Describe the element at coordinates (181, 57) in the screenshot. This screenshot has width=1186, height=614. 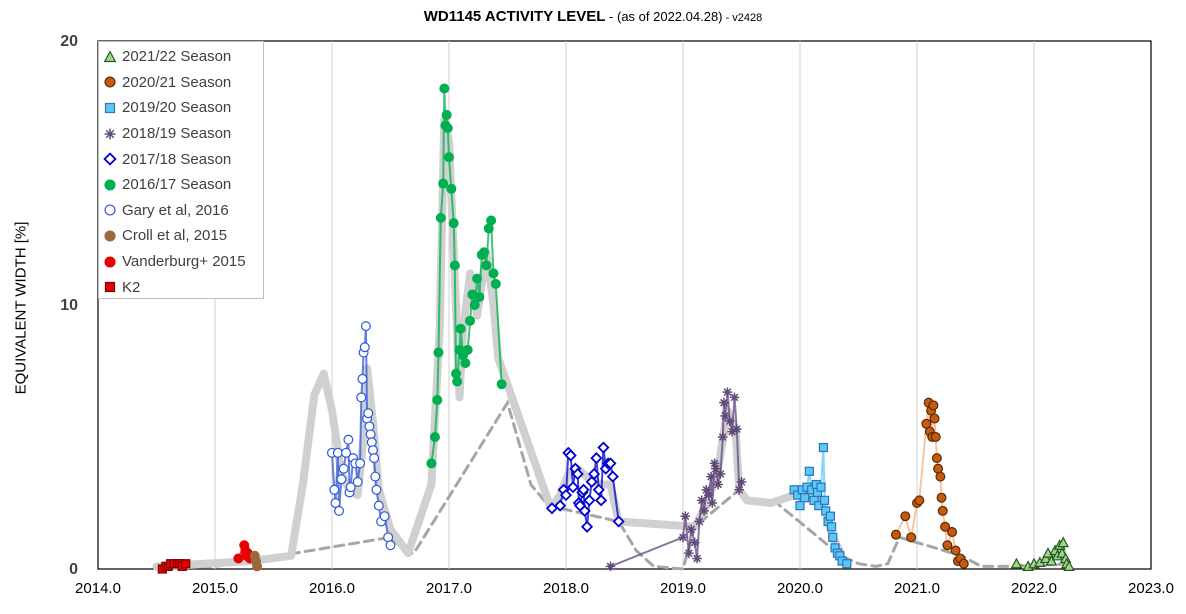
I see `legend-item: 2021/22 Season` at that location.